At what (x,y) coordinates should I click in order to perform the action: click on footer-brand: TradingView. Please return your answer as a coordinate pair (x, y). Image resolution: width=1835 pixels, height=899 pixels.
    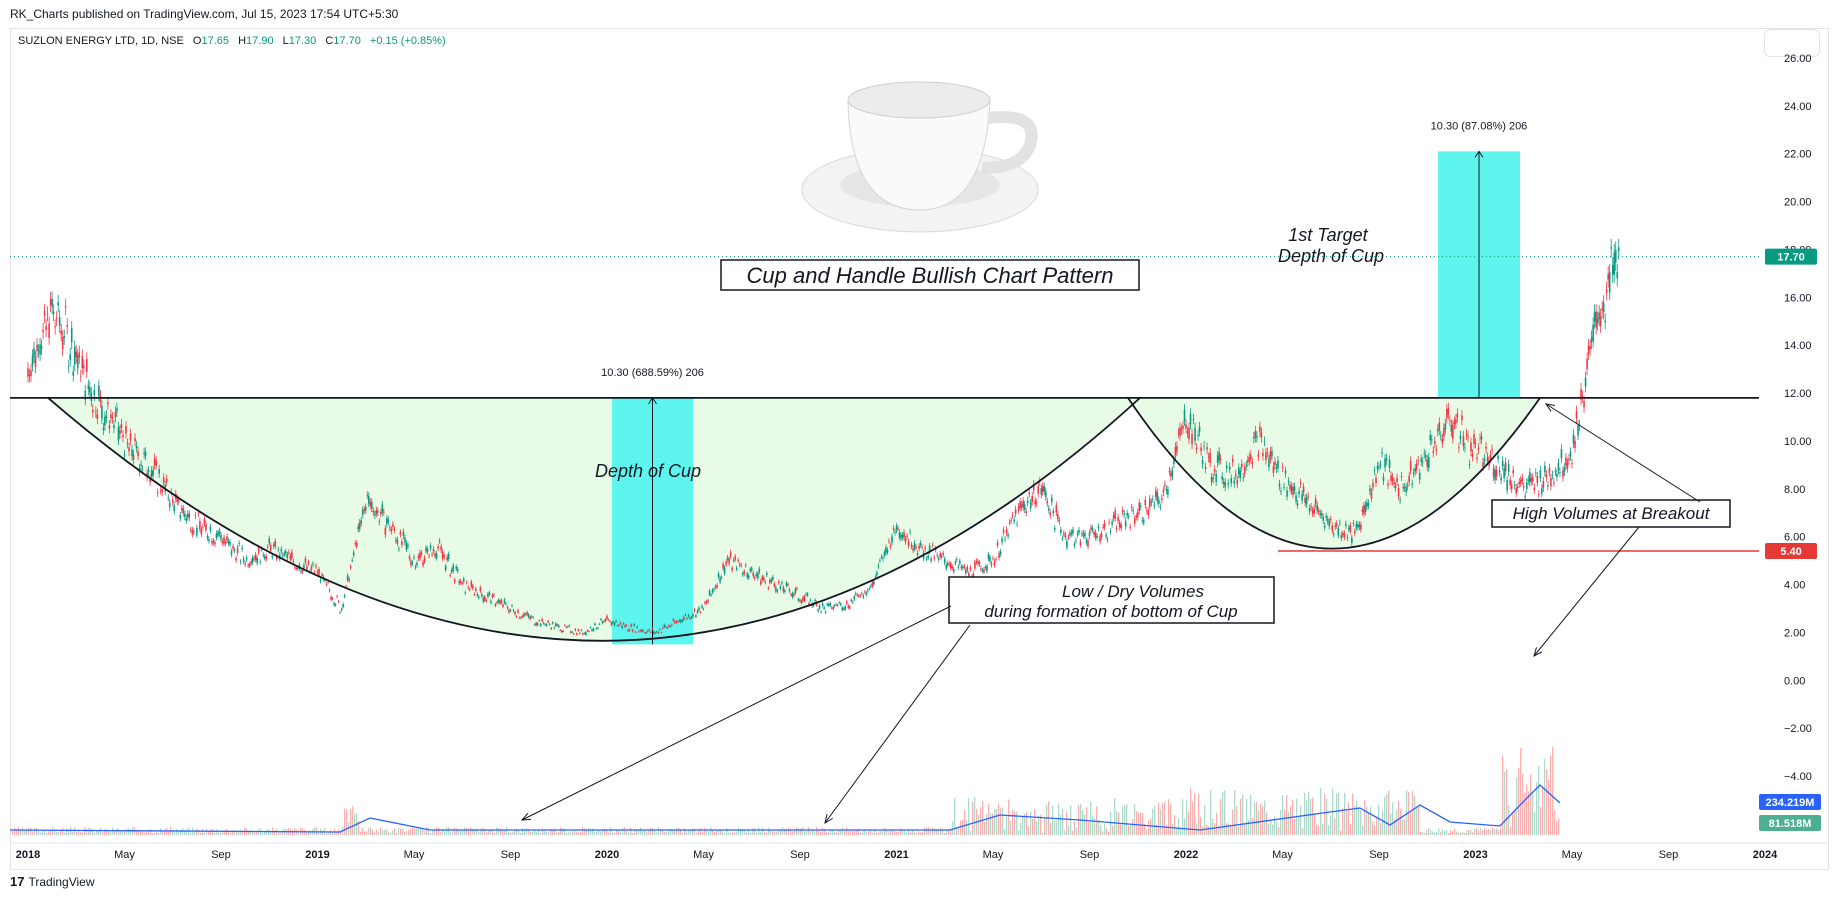
    Looking at the image, I should click on (61, 881).